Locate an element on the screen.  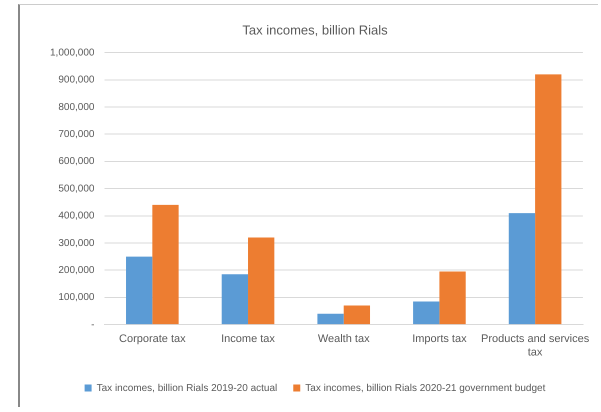
x-tick-label: Imports tax is located at coordinates (440, 339).